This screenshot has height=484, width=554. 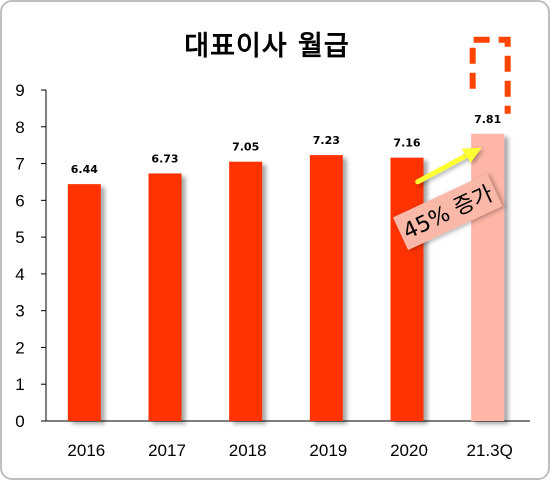 What do you see at coordinates (248, 450) in the screenshot?
I see `x-tick-label: 2018` at bounding box center [248, 450].